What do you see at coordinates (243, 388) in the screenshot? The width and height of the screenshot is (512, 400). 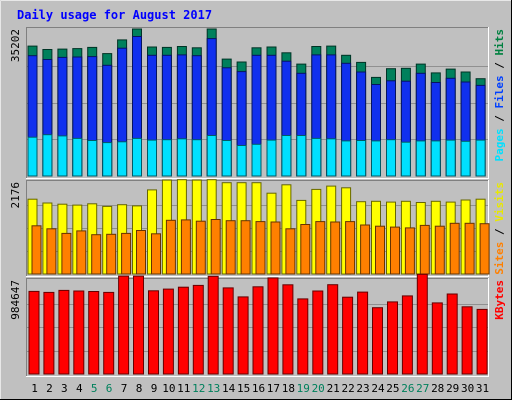 I see `day-tick-label: 15` at bounding box center [243, 388].